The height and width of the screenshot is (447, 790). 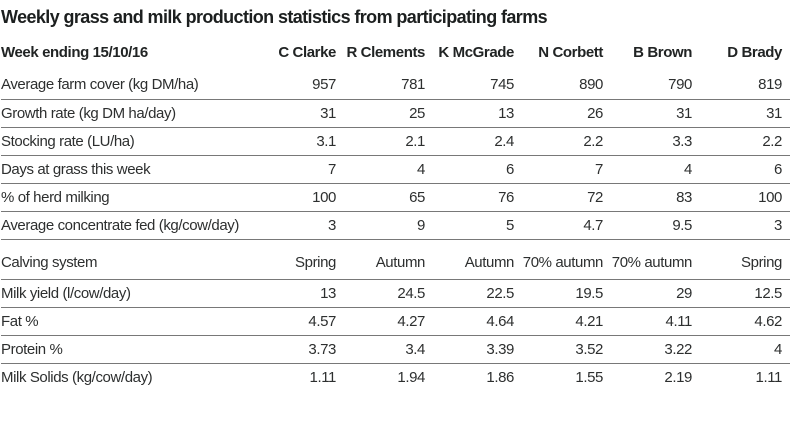 I want to click on cell-value: 2.1, so click(x=415, y=141).